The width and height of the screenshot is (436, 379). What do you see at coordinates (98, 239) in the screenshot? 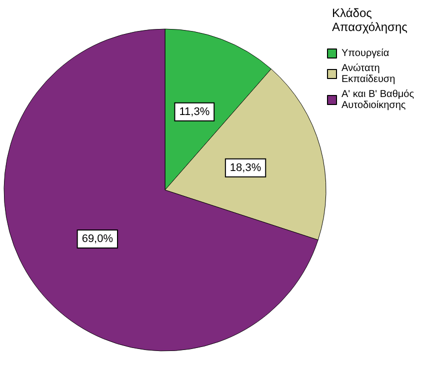
I see `data-label: 69,0%` at bounding box center [98, 239].